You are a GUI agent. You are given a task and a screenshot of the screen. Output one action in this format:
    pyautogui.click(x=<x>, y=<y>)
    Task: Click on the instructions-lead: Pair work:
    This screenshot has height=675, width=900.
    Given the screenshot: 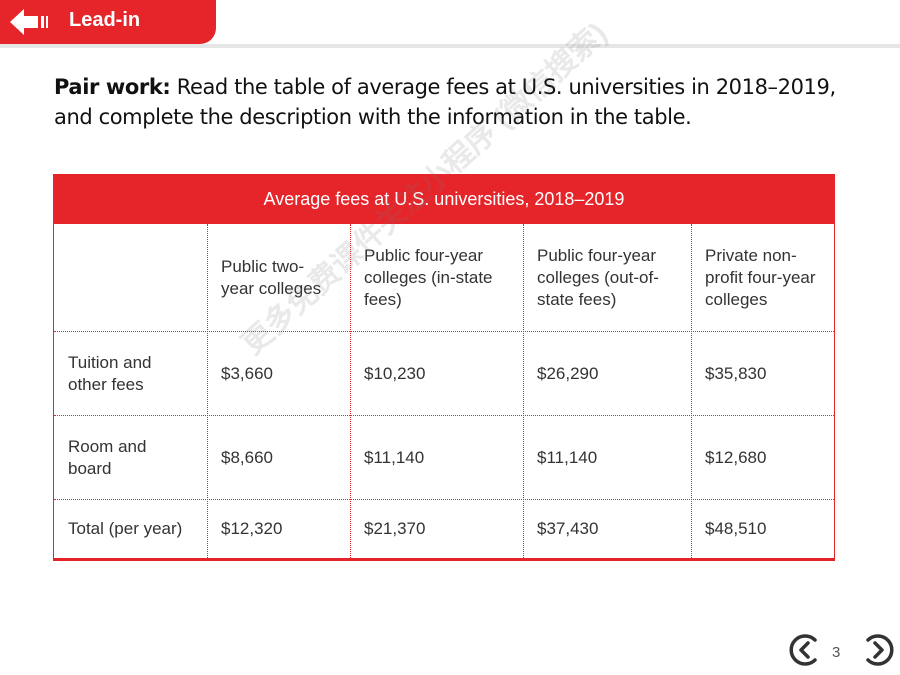 What is the action you would take?
    pyautogui.click(x=112, y=87)
    